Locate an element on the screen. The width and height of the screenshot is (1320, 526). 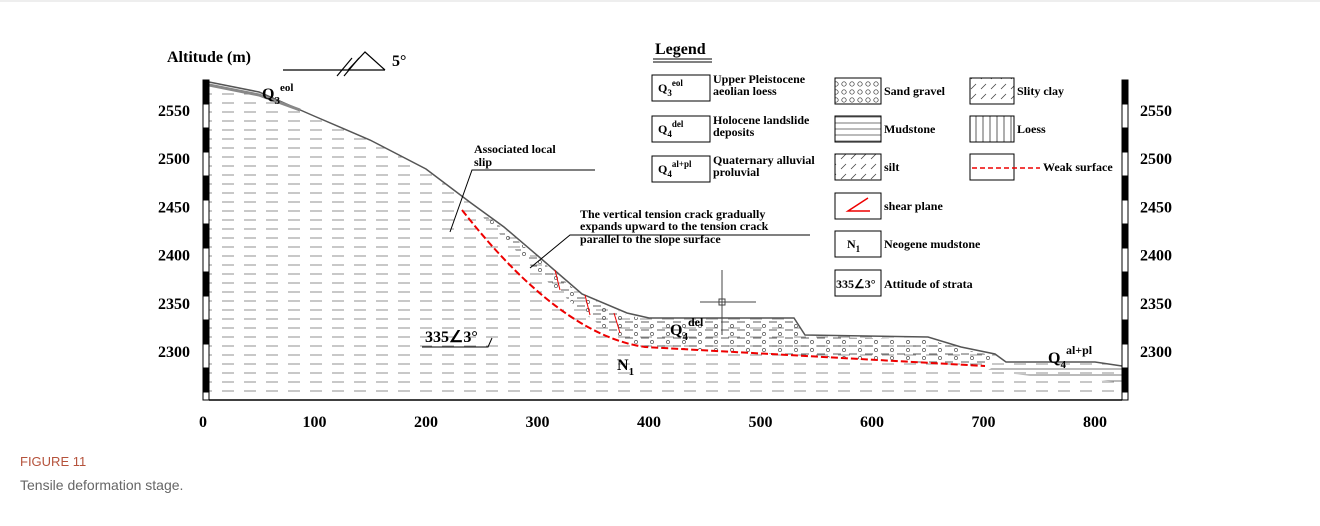
shear-symbol is located at coordinates (857, 204).